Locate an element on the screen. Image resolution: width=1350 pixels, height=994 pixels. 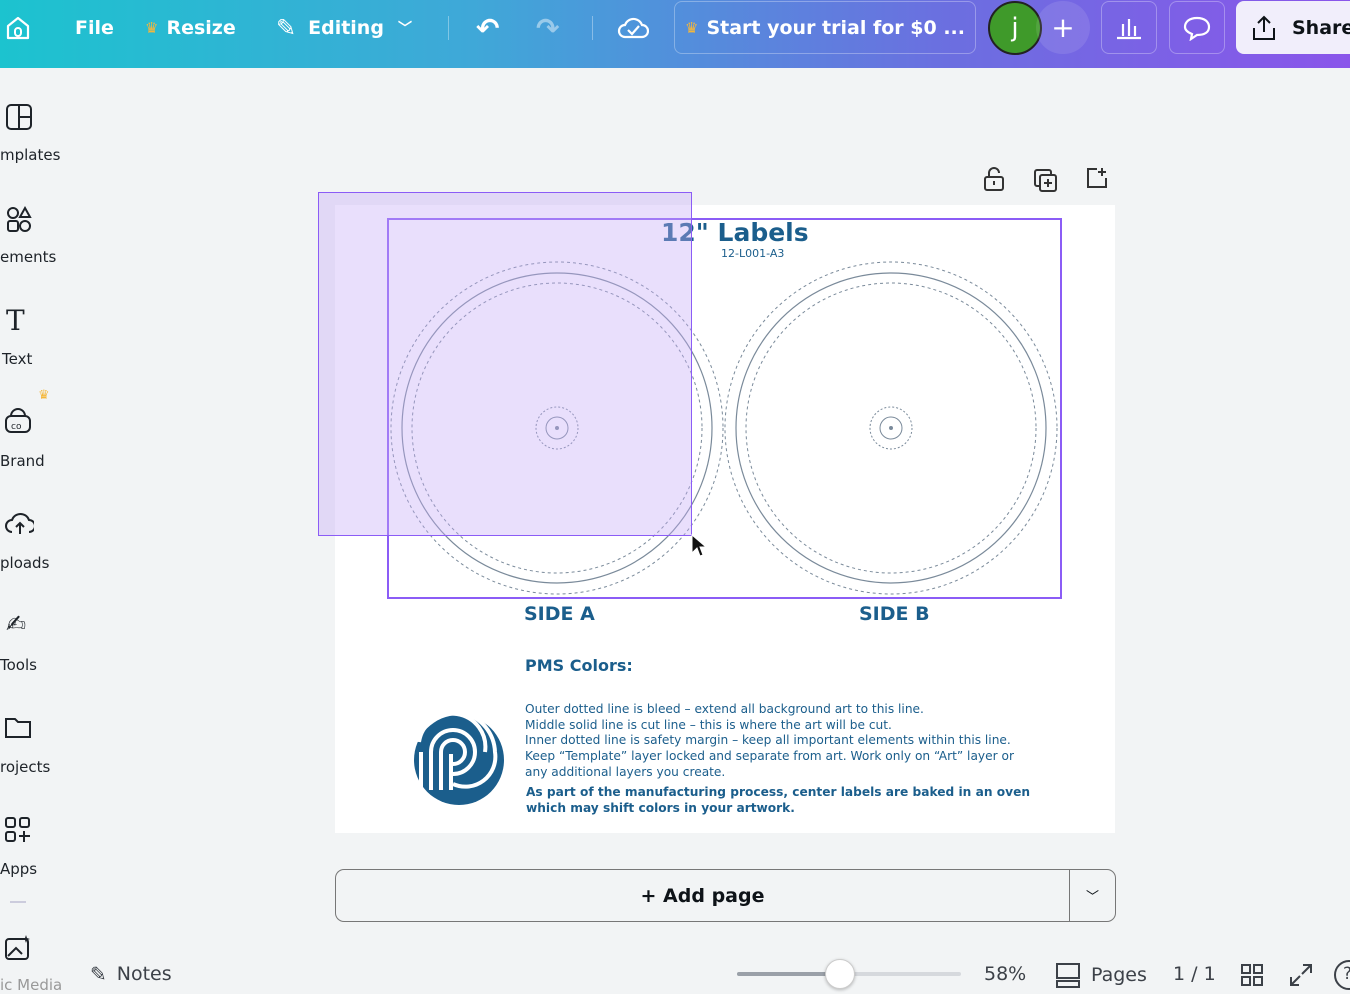
home-button is located at coordinates (18, 28).